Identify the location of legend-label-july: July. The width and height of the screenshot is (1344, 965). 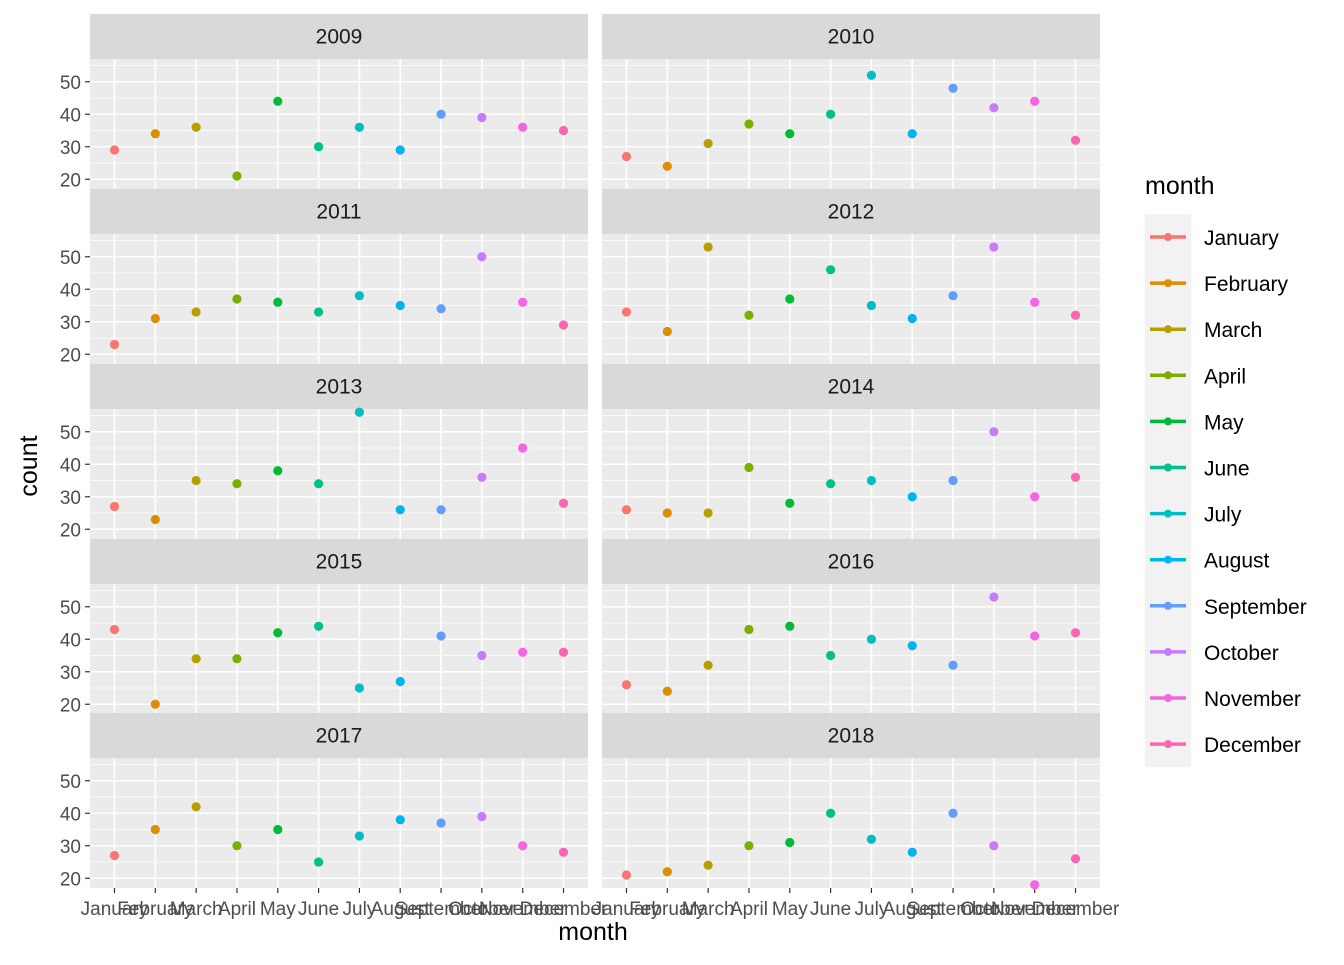
(1223, 515).